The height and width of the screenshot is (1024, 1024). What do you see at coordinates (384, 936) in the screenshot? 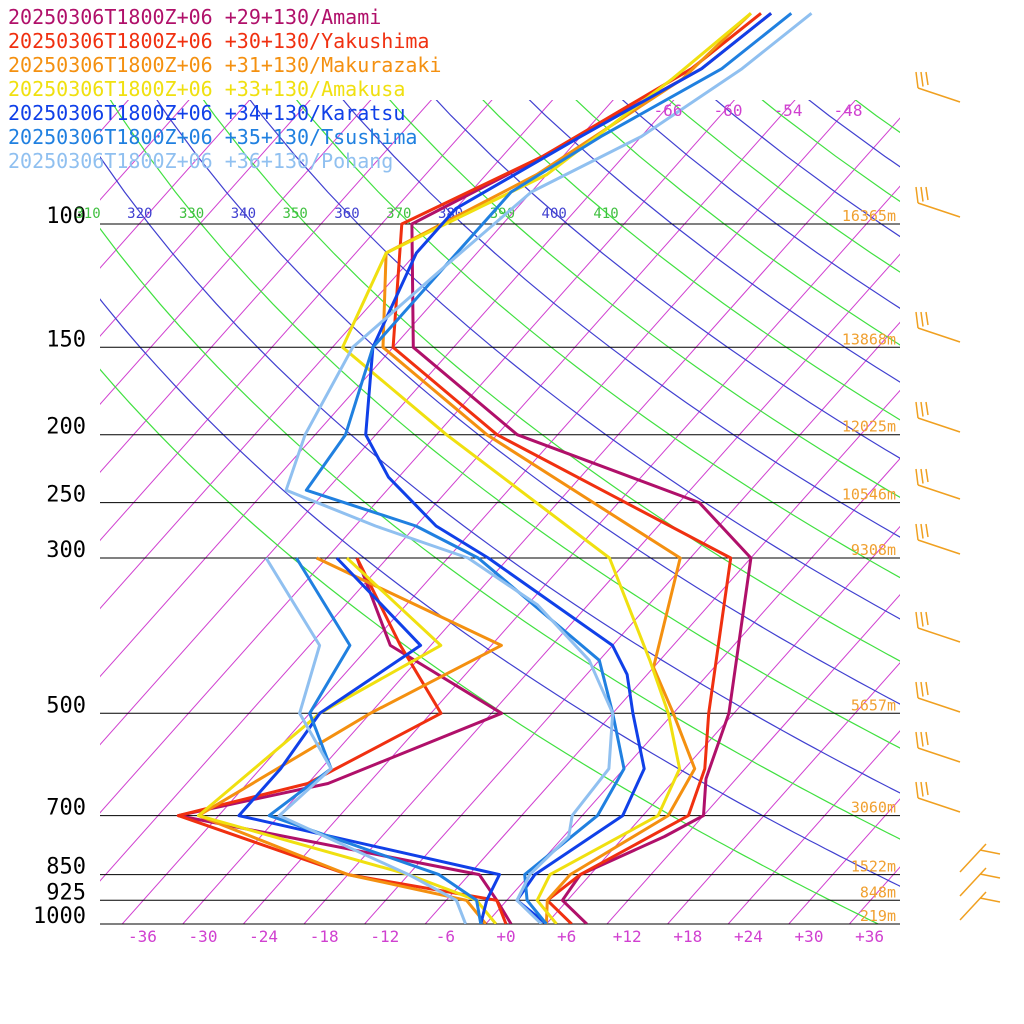
I see `x-tick-label: -12` at bounding box center [384, 936].